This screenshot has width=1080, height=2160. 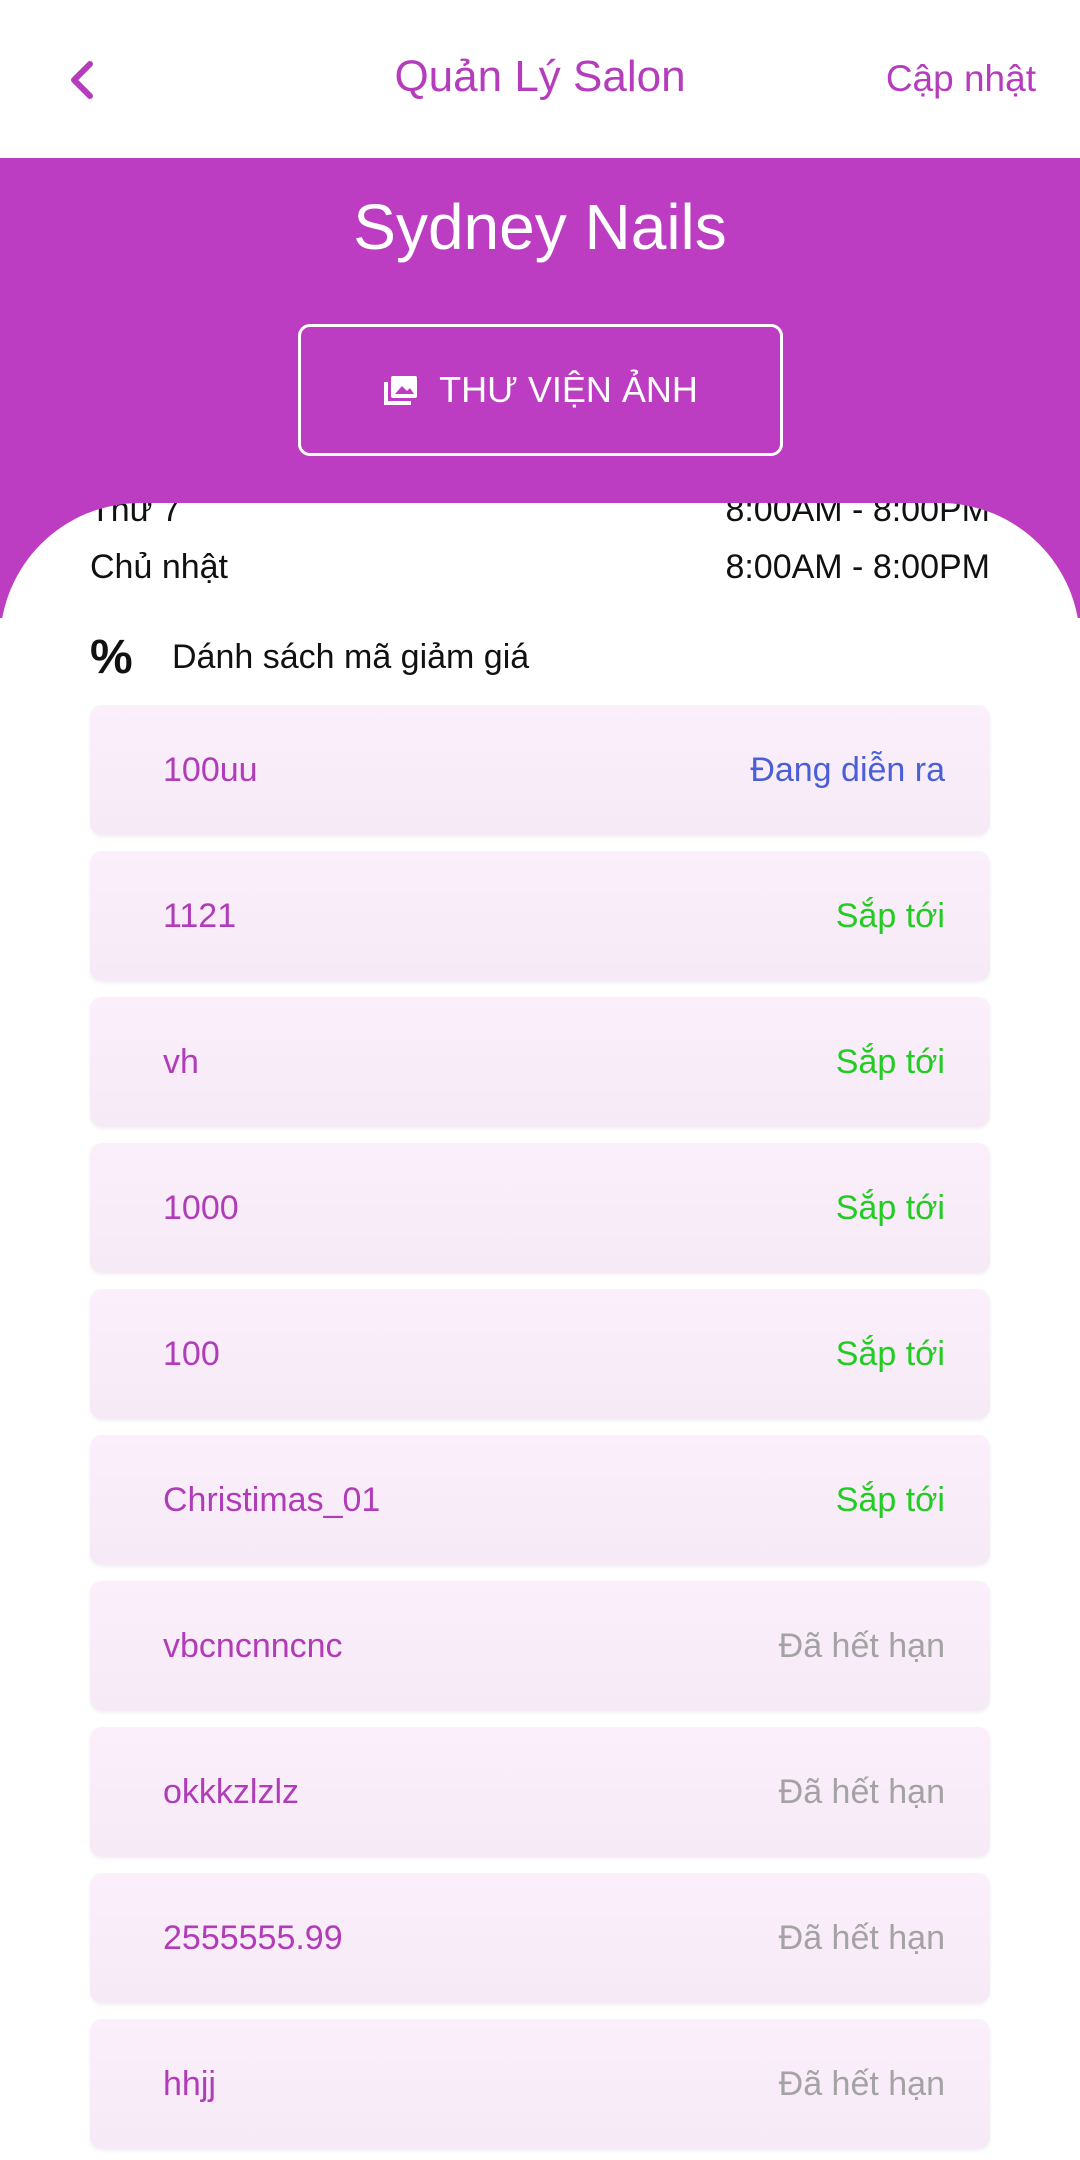 I want to click on coupon-code: 100, so click(x=191, y=1353).